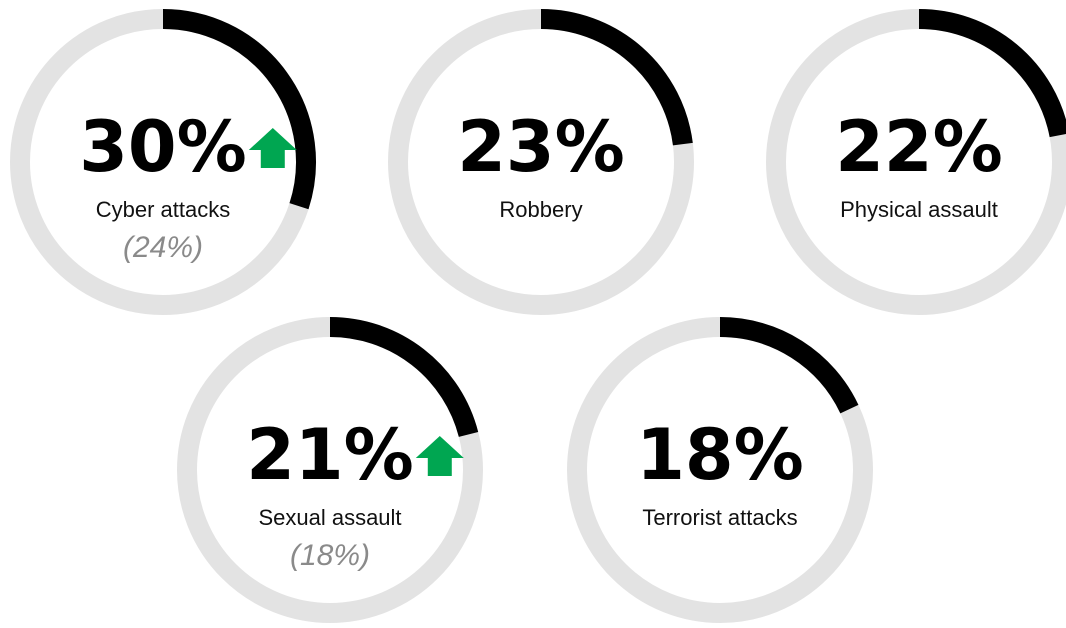 Image resolution: width=1066 pixels, height=628 pixels. What do you see at coordinates (163, 209) in the screenshot?
I see `category-label: Cyber attacks` at bounding box center [163, 209].